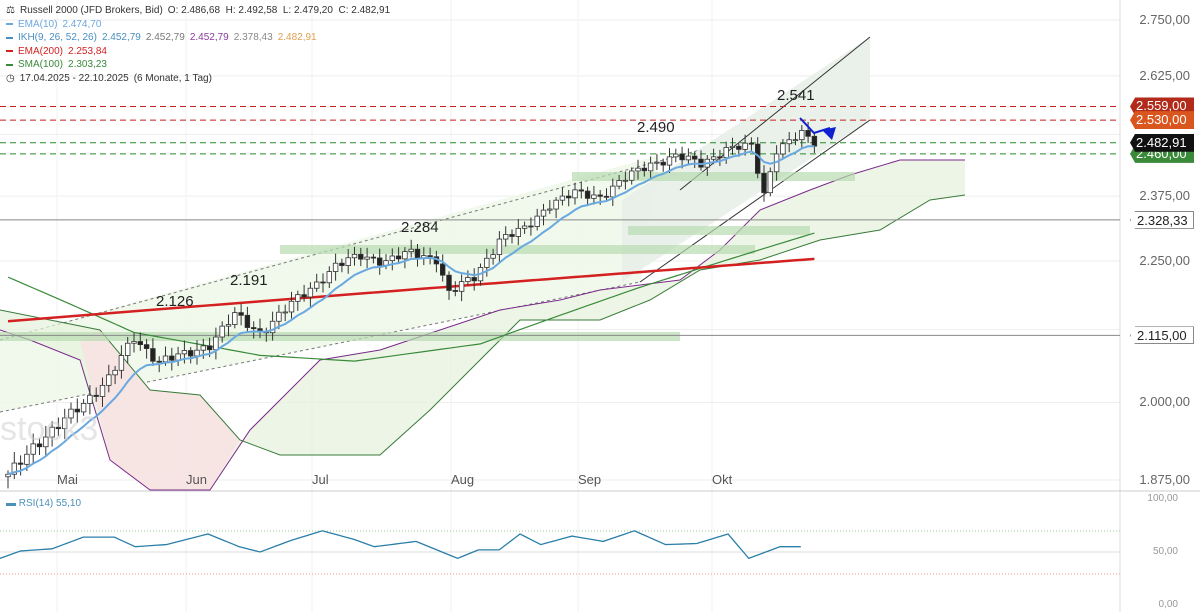 This screenshot has height=612, width=1200. I want to click on rsi-axis-0: 0,00, so click(1168, 604).